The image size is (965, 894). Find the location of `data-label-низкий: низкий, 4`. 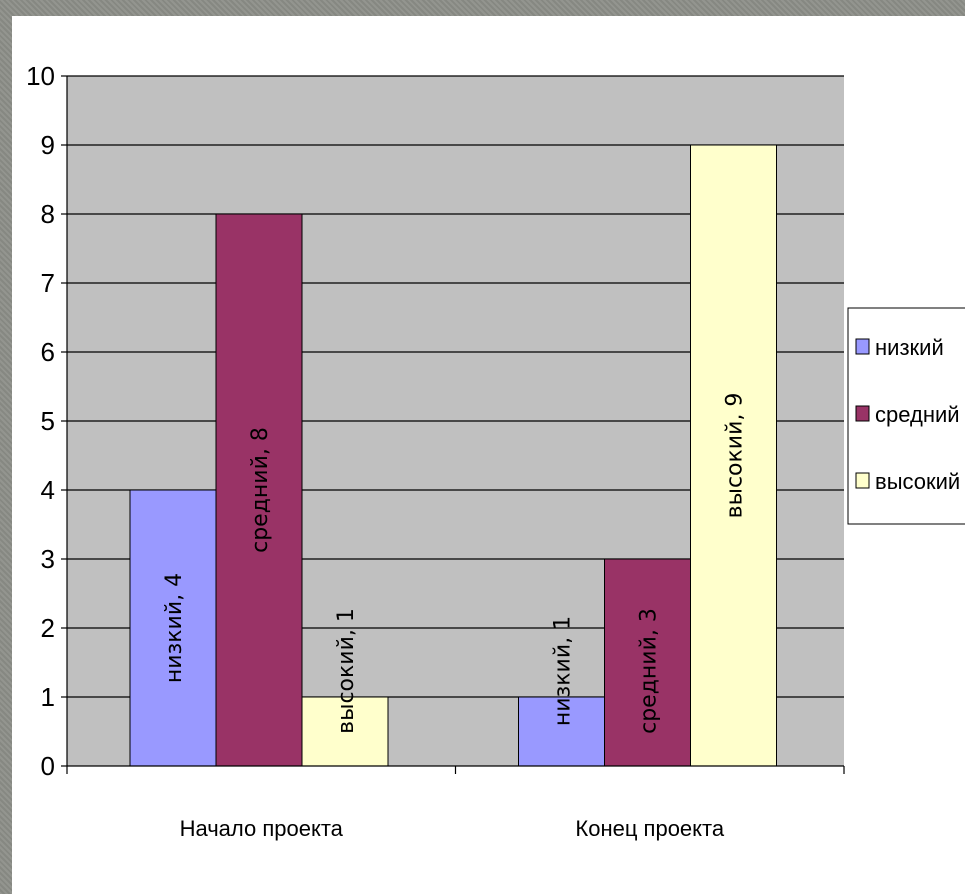

data-label-низкий: низкий, 4 is located at coordinates (174, 628).